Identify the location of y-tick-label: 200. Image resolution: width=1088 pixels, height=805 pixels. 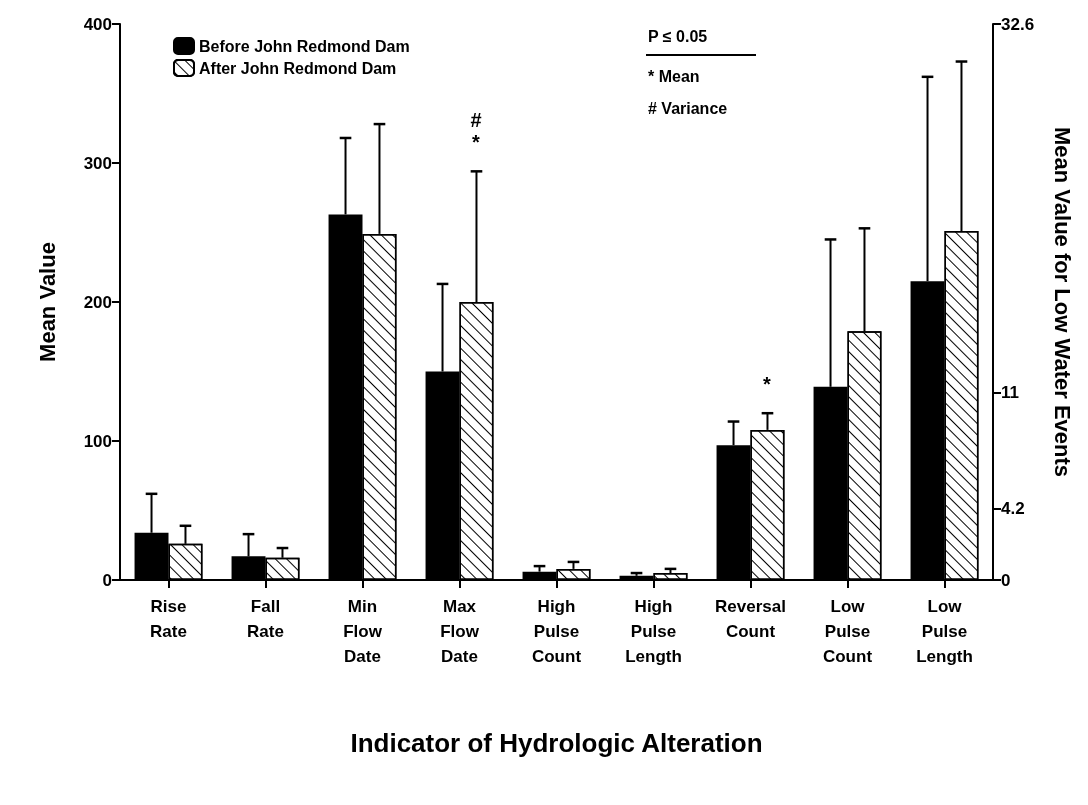
(97, 302).